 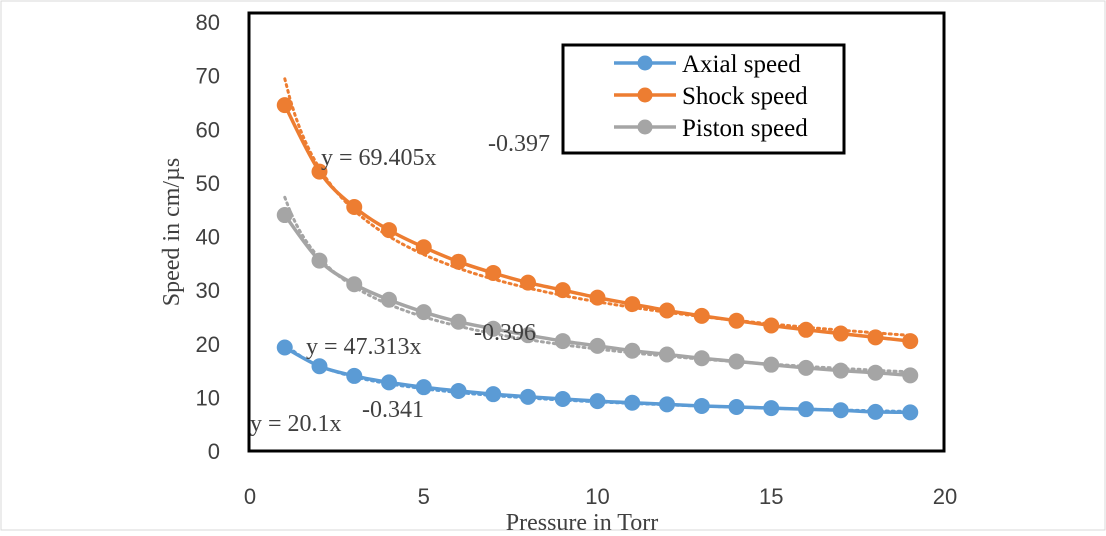 What do you see at coordinates (208, 290) in the screenshot?
I see `y-tick-label: 30` at bounding box center [208, 290].